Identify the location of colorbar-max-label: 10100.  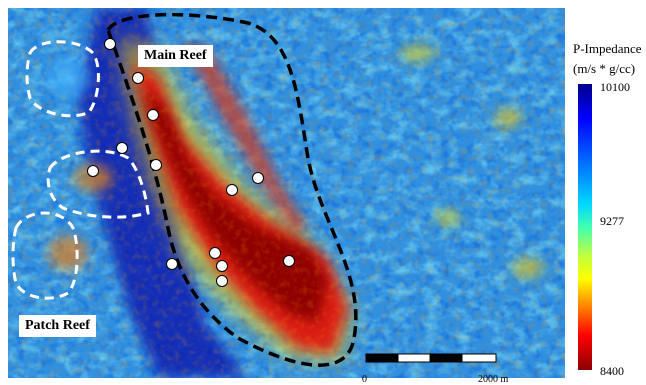
(615, 87).